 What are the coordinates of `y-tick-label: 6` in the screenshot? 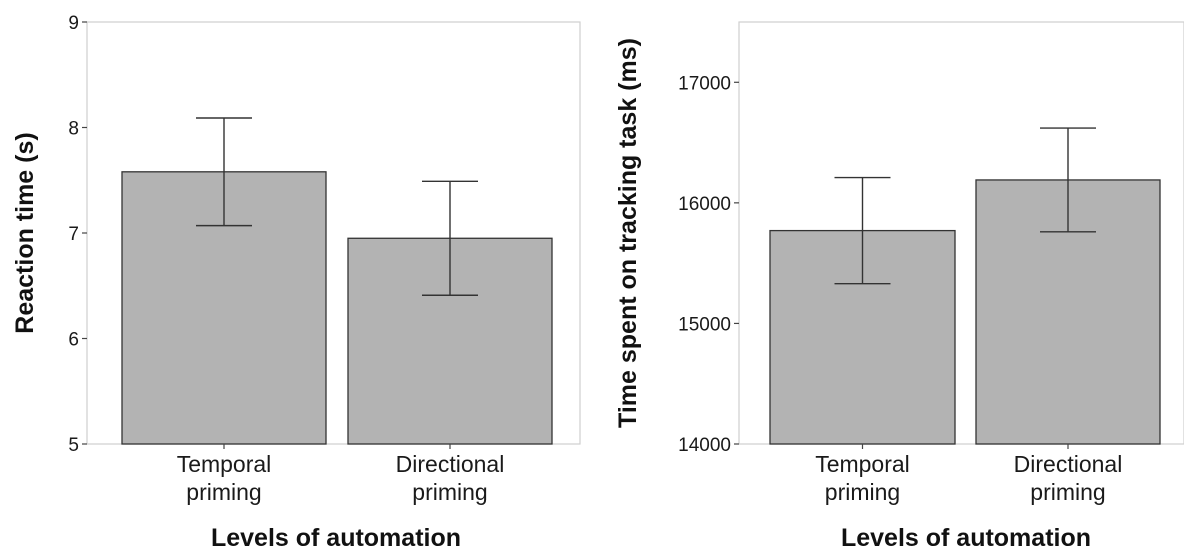 It's located at (73, 340).